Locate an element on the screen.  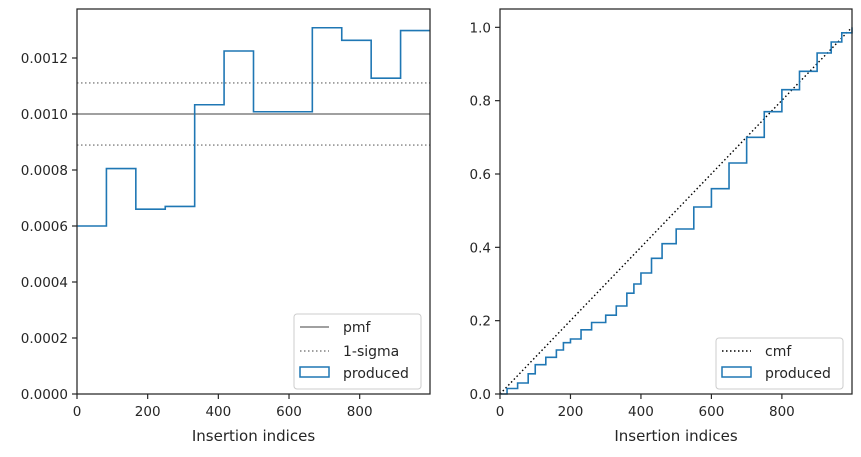
left-legend-box is located at coordinates (357, 351).